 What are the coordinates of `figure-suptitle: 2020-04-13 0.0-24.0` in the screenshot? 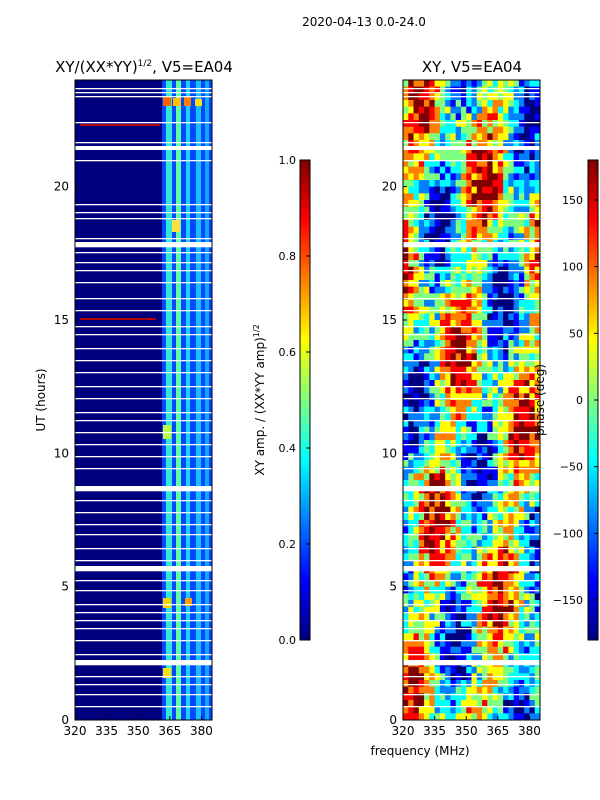 It's located at (364, 22).